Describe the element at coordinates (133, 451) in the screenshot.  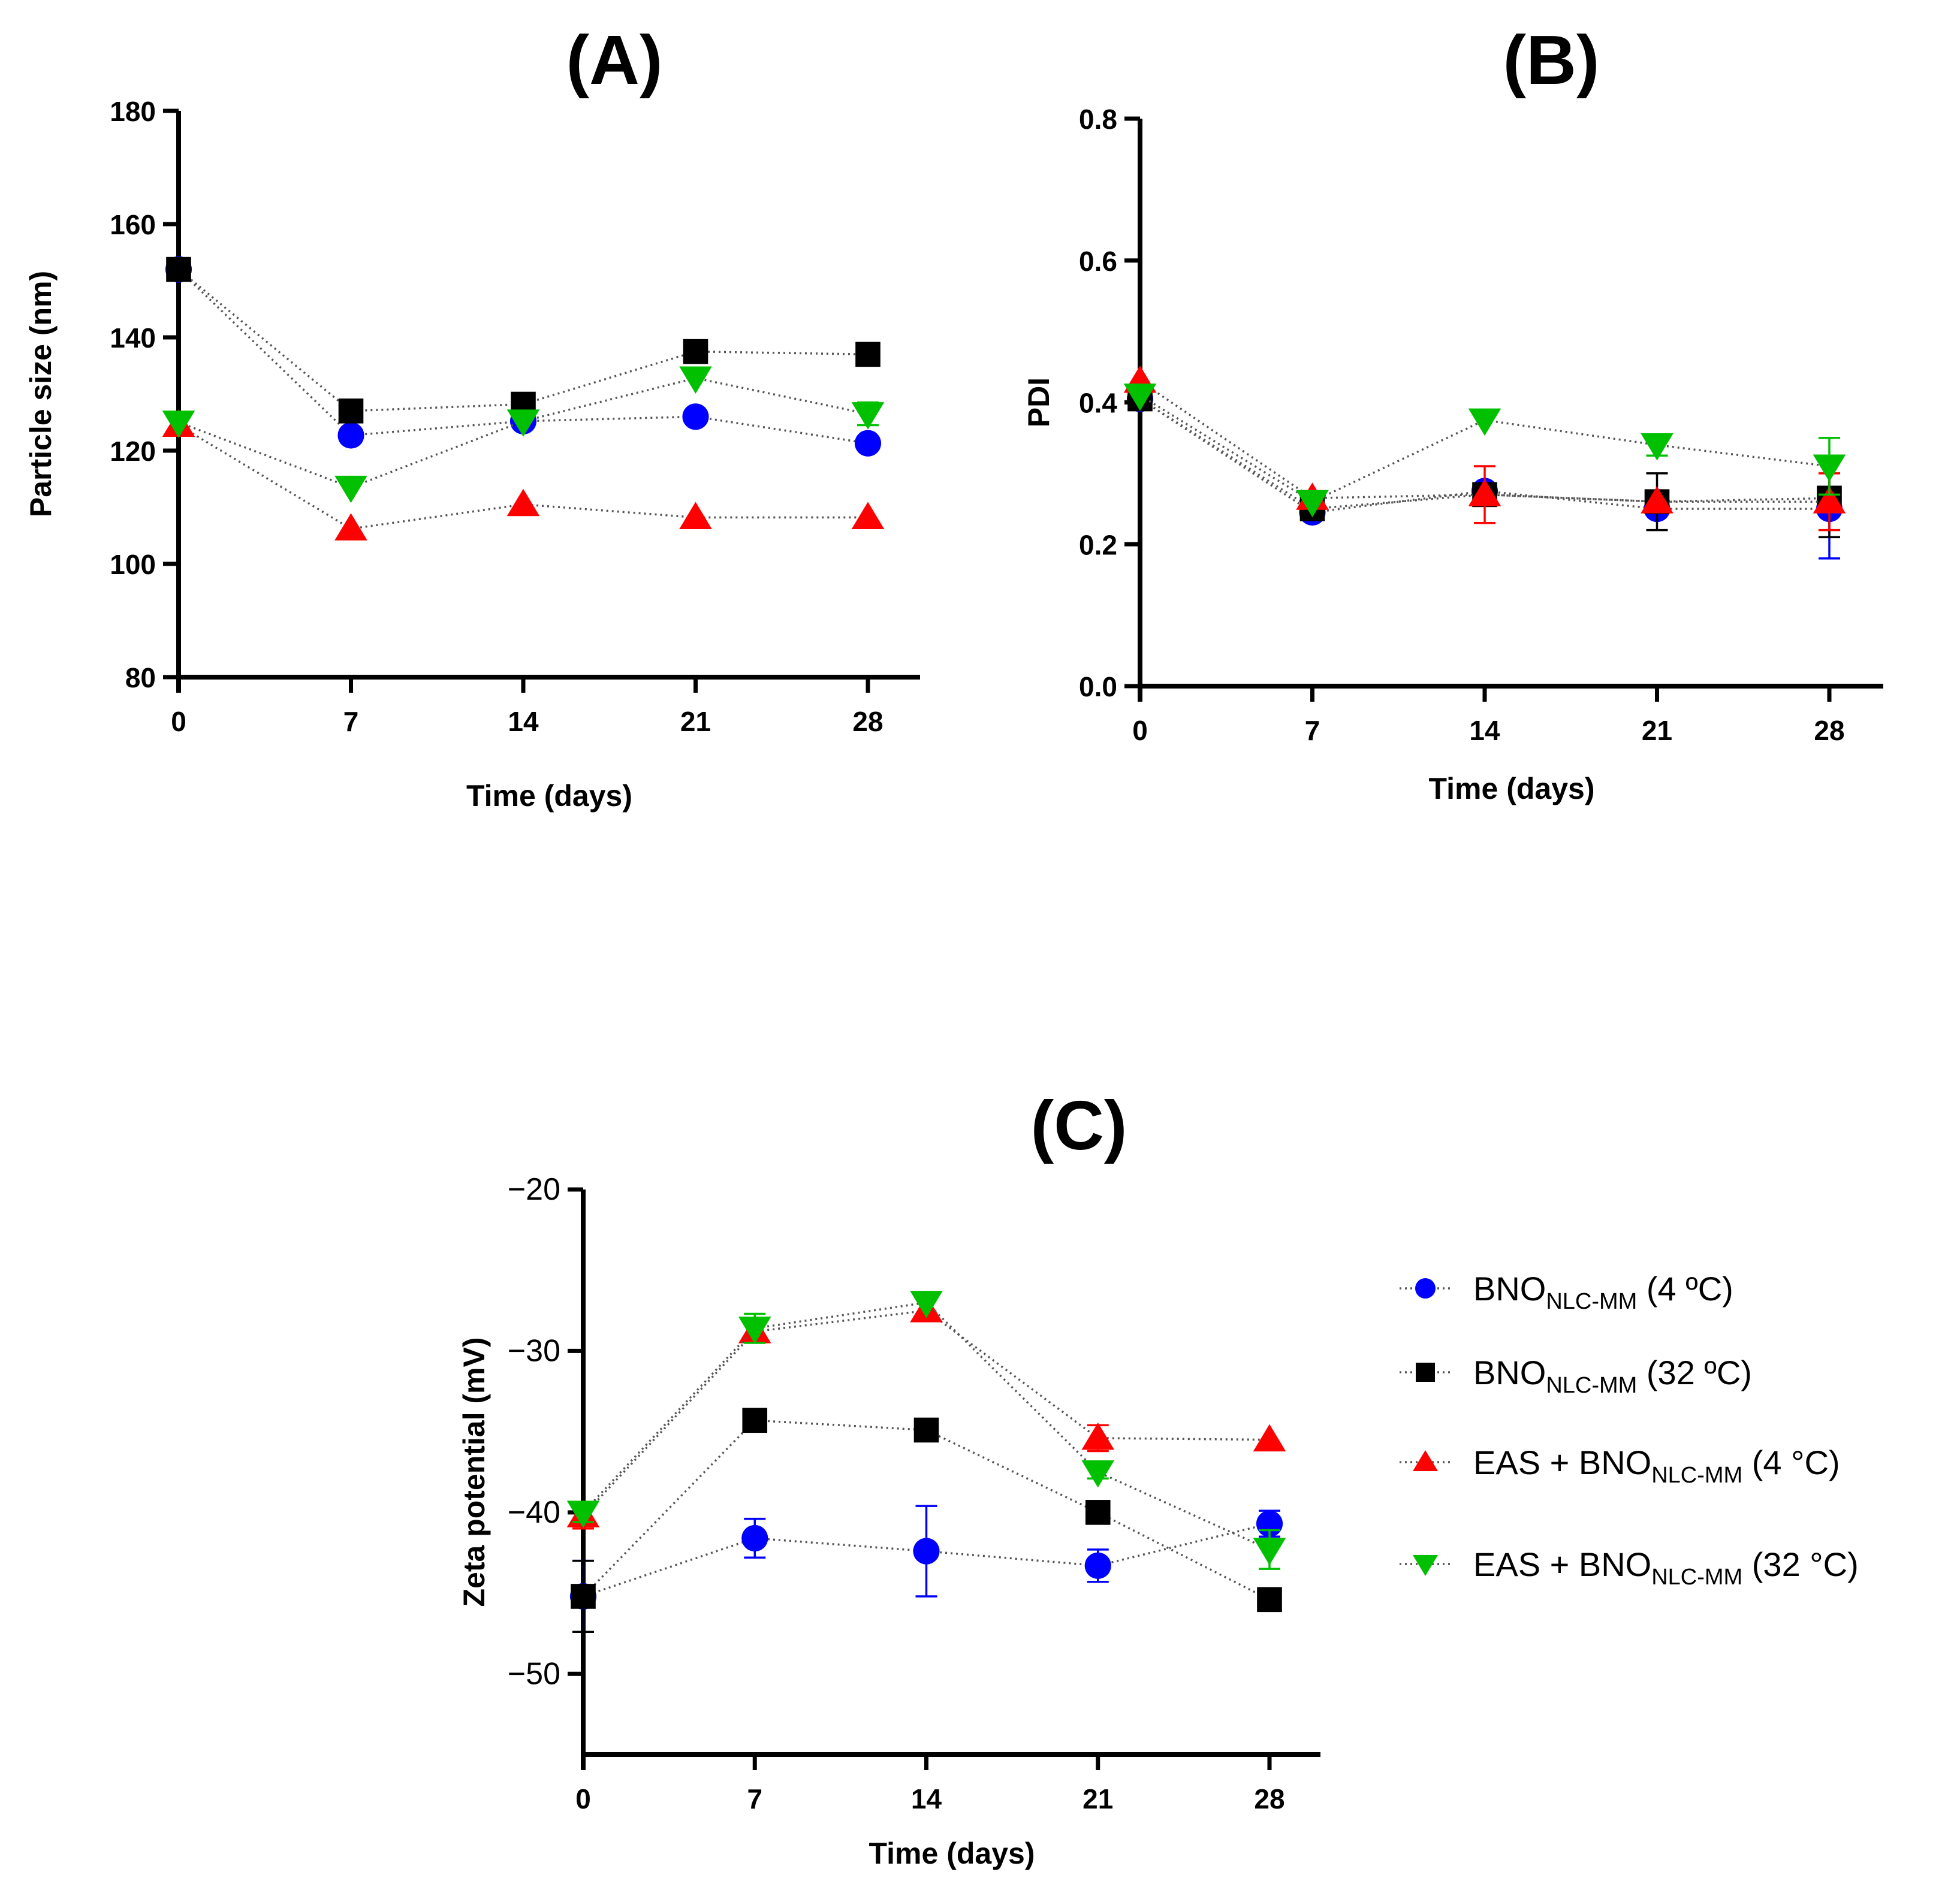
I see `y-tick-label: 120` at that location.